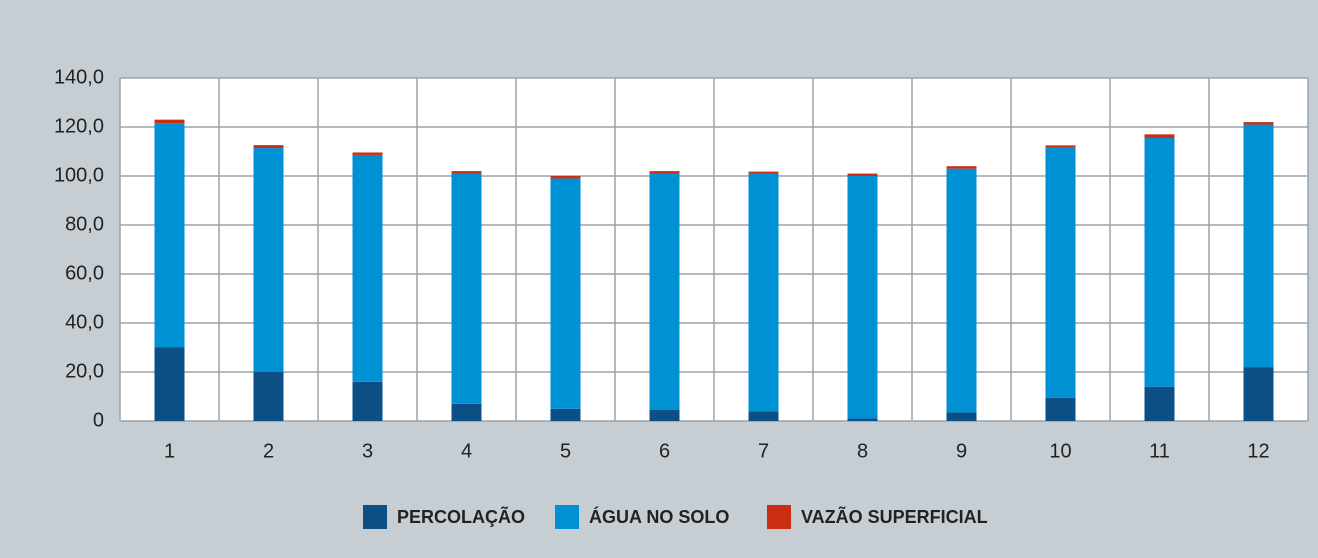  What do you see at coordinates (1060, 451) in the screenshot?
I see `x-tick-label: 10` at bounding box center [1060, 451].